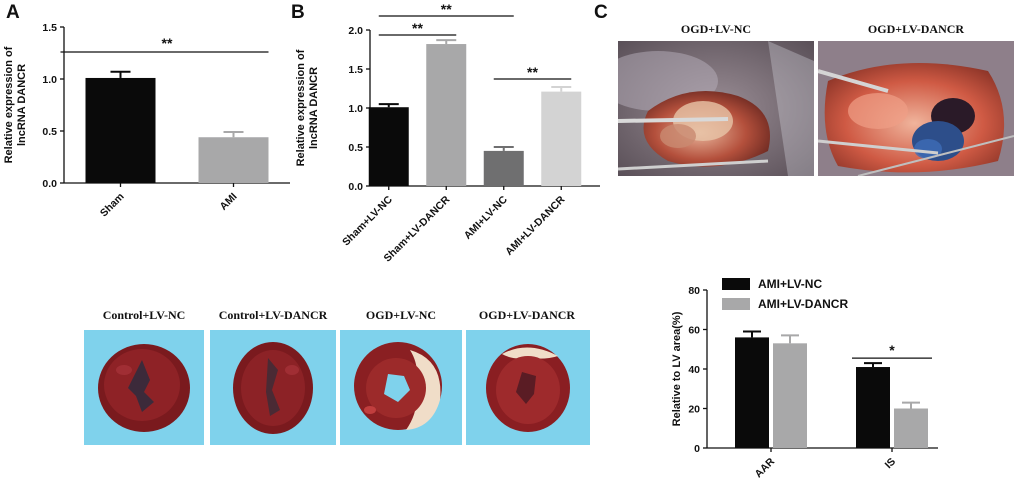  What do you see at coordinates (355, 31) in the screenshot?
I see `y-tick-label: 2.0` at bounding box center [355, 31].